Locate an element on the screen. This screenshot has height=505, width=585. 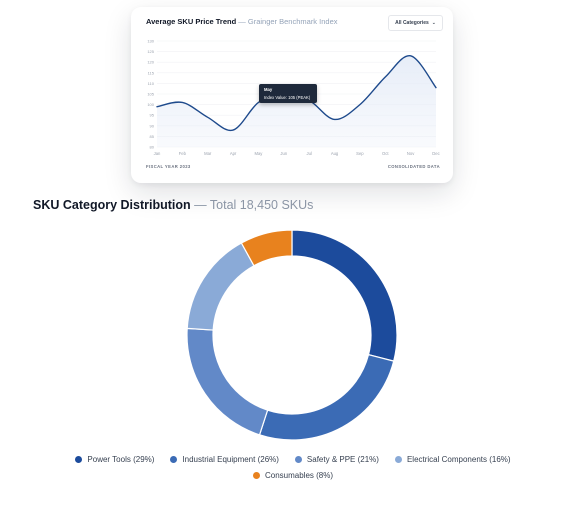
x-tick-label: Apr is located at coordinates (233, 153).